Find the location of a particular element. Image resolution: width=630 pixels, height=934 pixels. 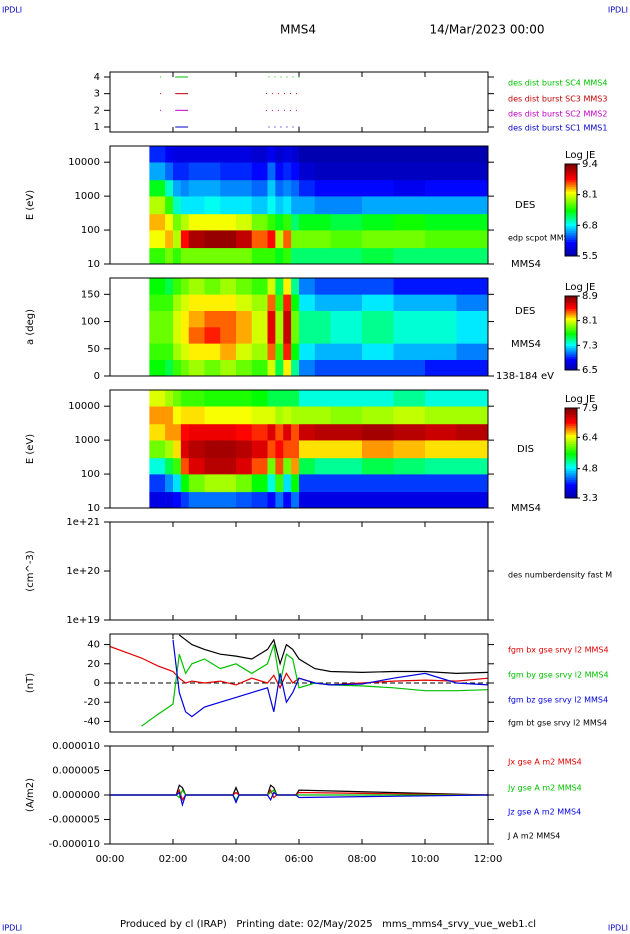

colorbar-frame is located at coordinates (571, 333).